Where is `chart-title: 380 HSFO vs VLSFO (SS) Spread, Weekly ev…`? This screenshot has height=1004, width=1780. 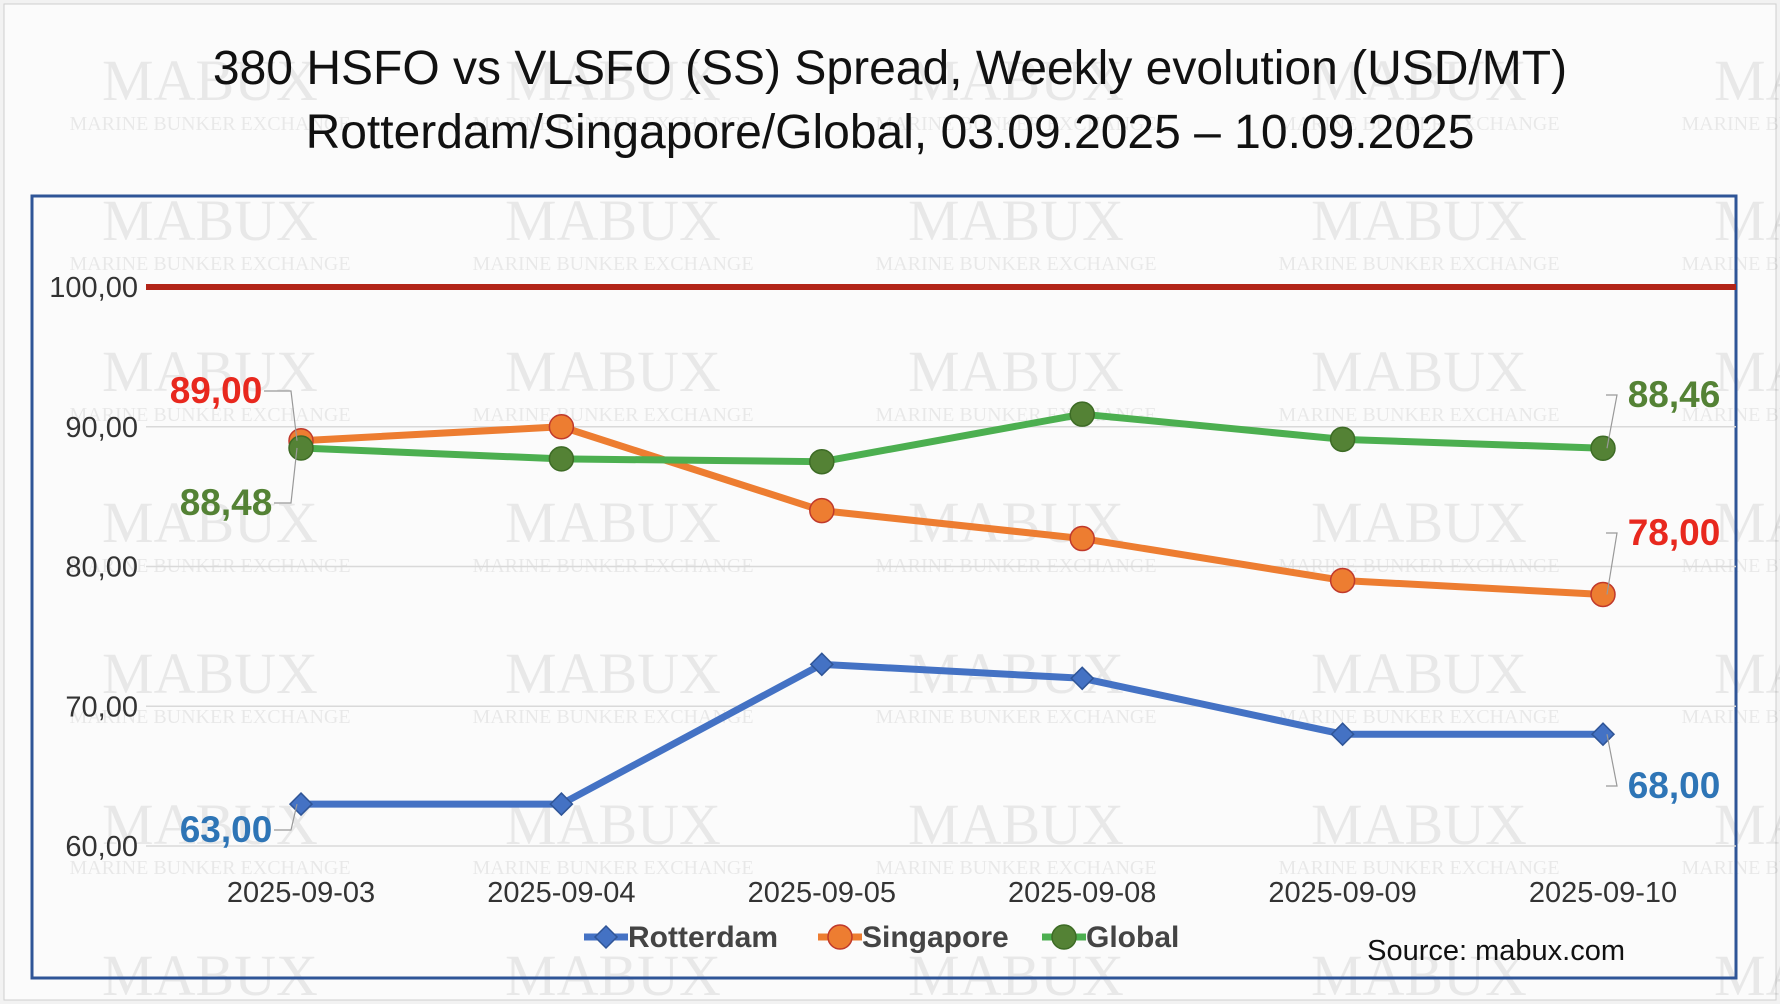
chart-title: 380 HSFO vs VLSFO (SS) Spread, Weekly ev… is located at coordinates (890, 68).